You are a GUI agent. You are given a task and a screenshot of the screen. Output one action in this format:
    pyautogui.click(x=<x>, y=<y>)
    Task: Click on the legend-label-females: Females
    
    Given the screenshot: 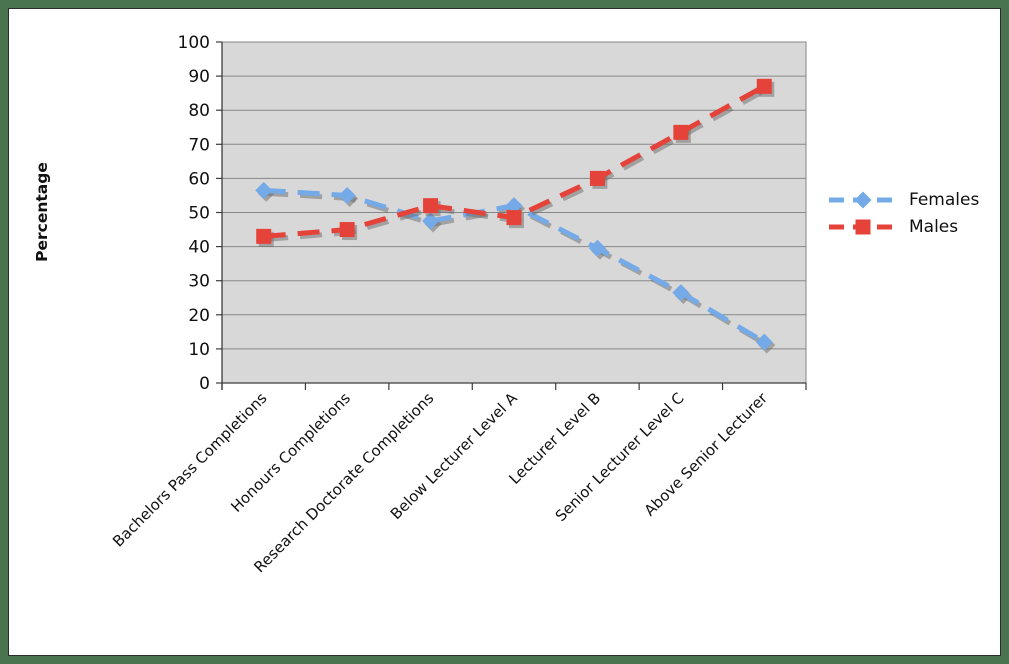 What is the action you would take?
    pyautogui.click(x=944, y=199)
    